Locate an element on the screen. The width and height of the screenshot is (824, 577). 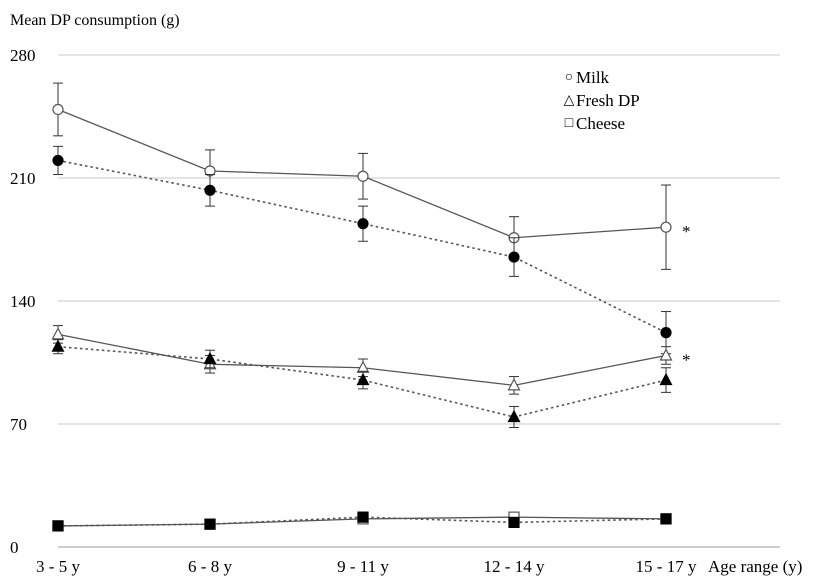
series-line is located at coordinates (362, 521).